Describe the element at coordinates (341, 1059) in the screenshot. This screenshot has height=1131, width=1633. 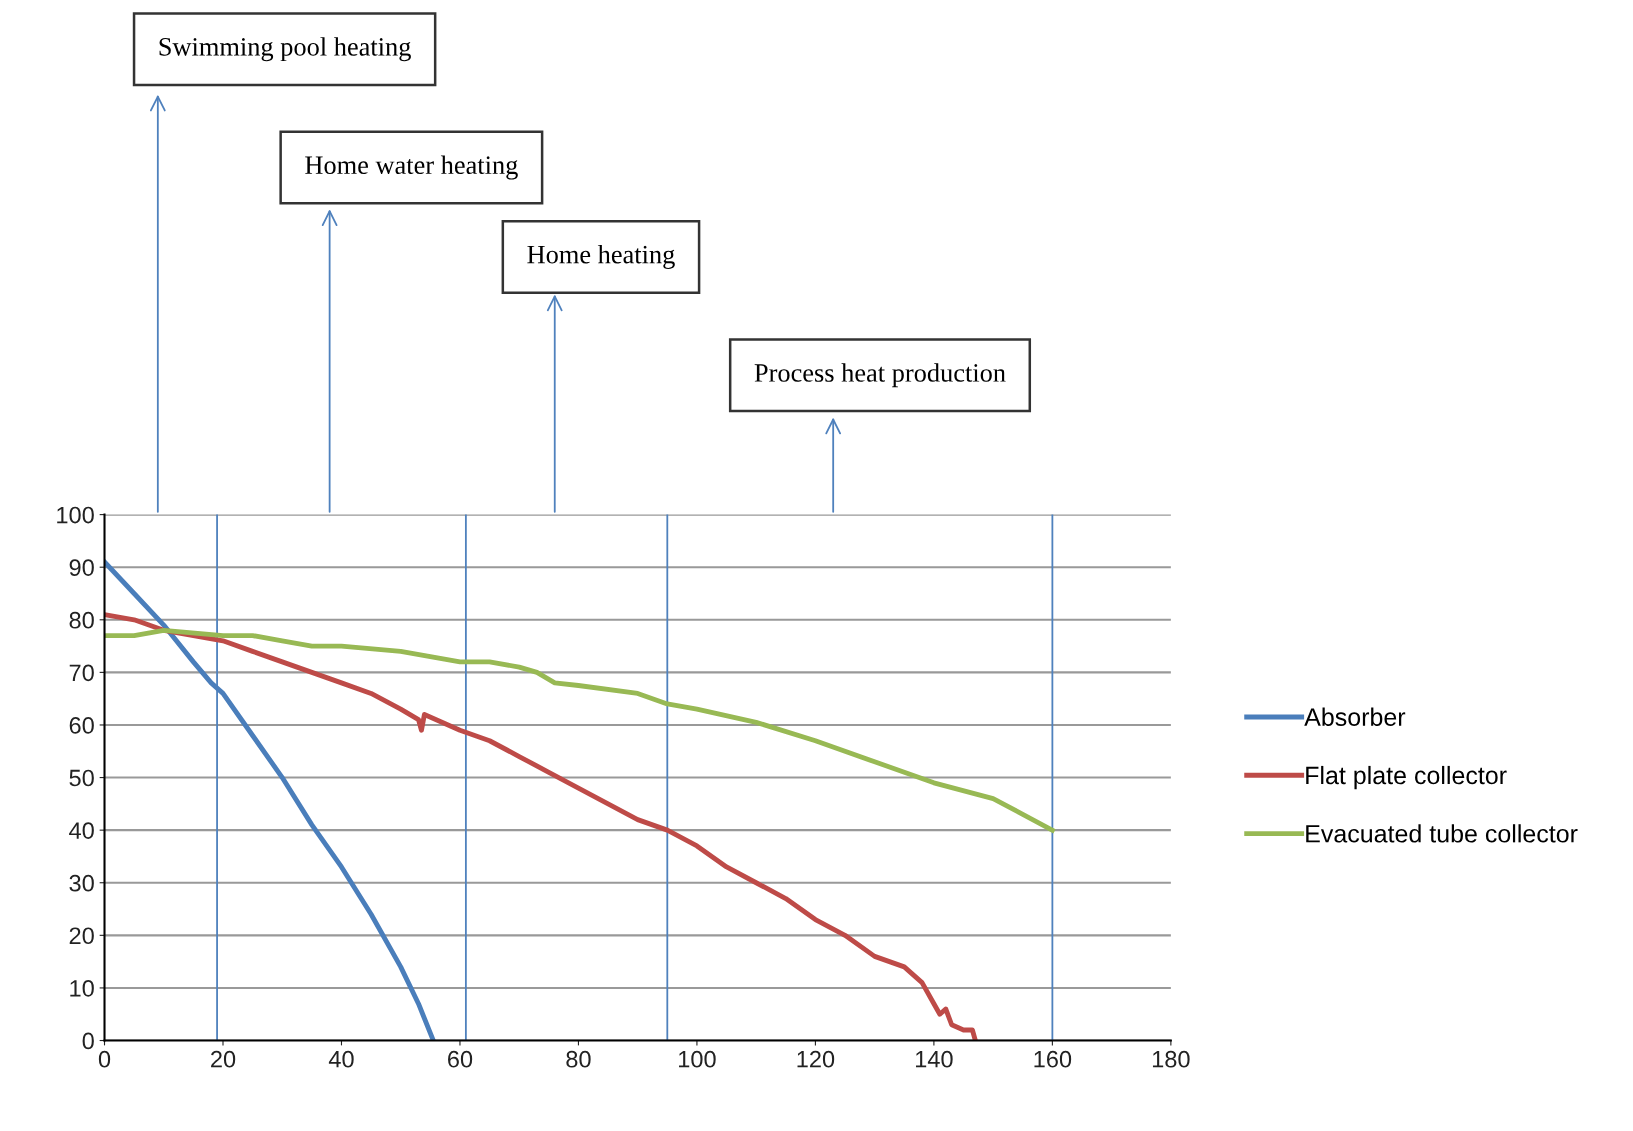
I see `x-tick-label: 40` at that location.